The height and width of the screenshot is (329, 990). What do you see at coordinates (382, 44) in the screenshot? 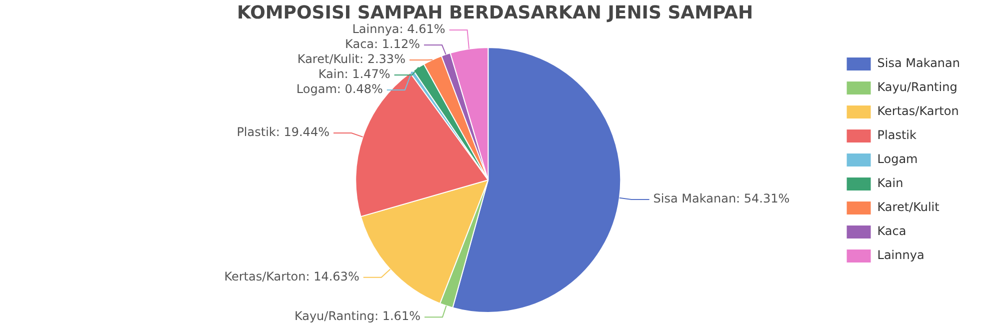
I see `data-label: Kaca: 1.12%` at bounding box center [382, 44].